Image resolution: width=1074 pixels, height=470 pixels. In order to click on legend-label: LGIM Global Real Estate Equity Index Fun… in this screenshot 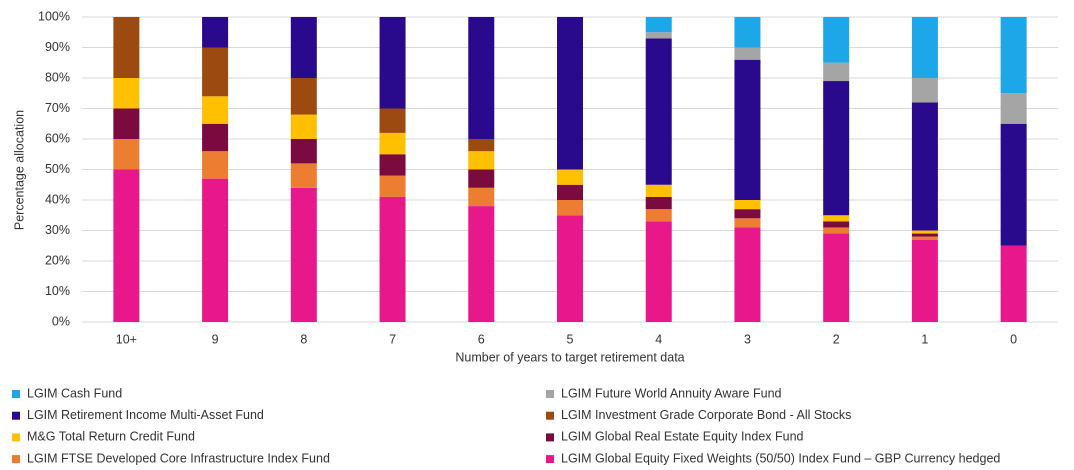, I will do `click(682, 437)`.